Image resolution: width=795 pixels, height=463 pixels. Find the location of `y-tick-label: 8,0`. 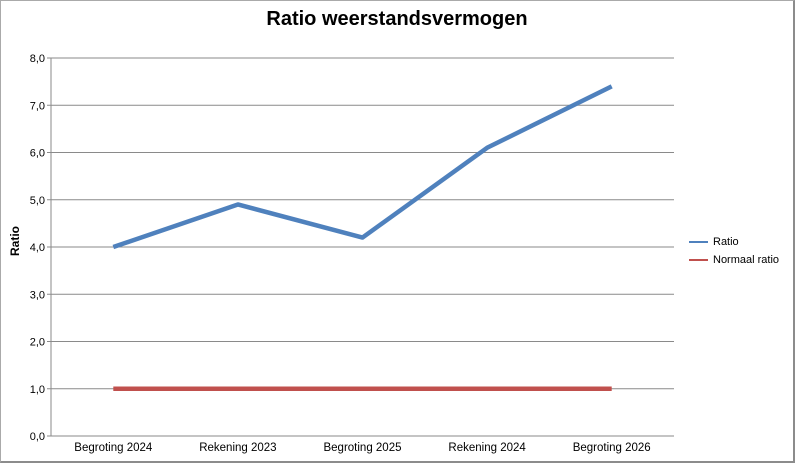

y-tick-label: 8,0 is located at coordinates (37, 59).